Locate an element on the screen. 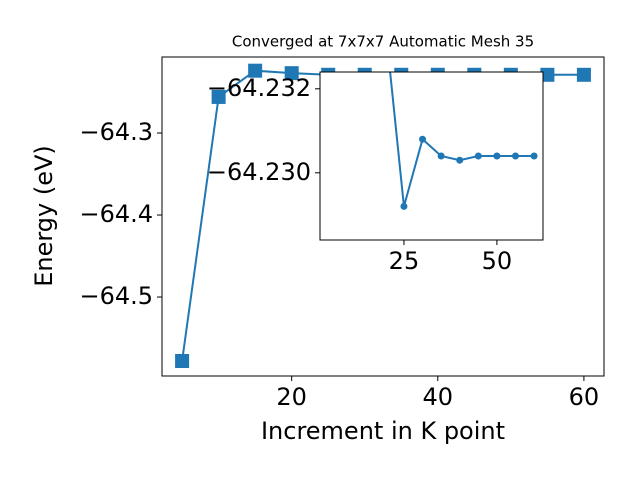 The image size is (640, 484). y-tick-label: −64.230 is located at coordinates (259, 172).